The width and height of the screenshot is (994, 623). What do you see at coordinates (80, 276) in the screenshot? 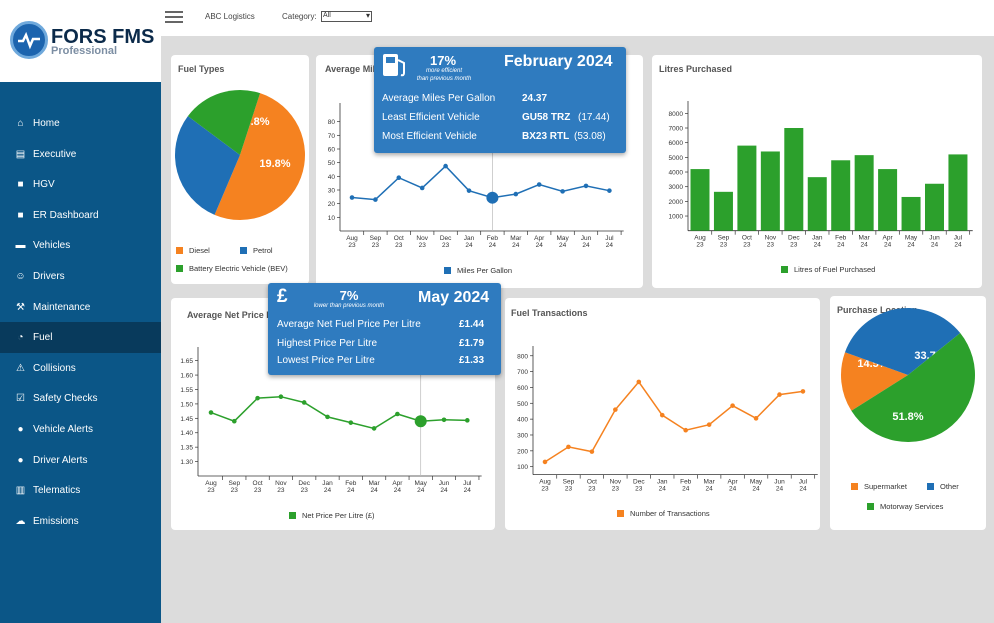
I see `sidebar-item-drivers: ☺ Drivers` at bounding box center [80, 276].